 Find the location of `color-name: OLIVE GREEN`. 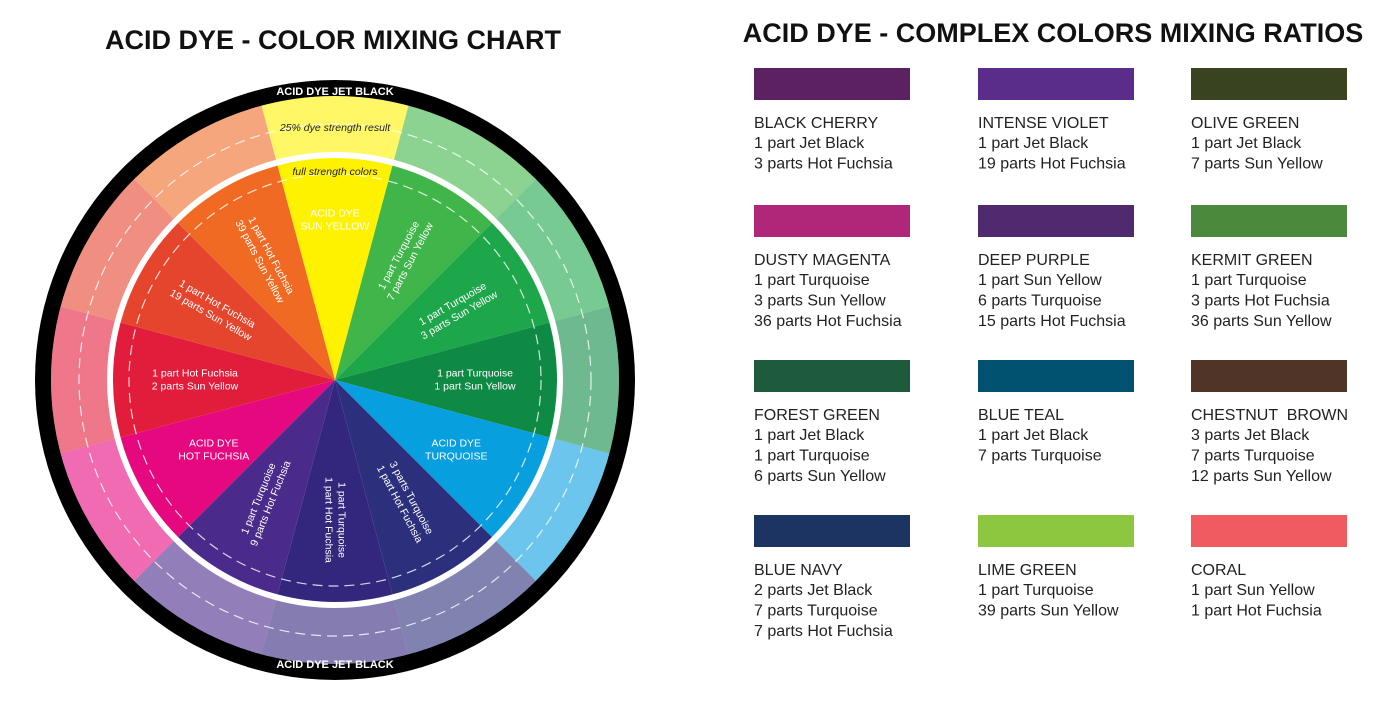

color-name: OLIVE GREEN is located at coordinates (1245, 123).